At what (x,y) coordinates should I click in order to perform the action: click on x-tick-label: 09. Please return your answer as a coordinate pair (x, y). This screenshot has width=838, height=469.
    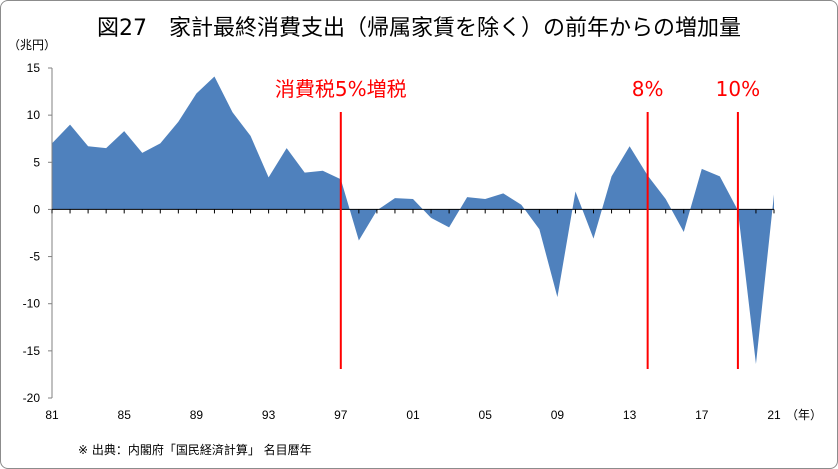
    Looking at the image, I should click on (558, 415).